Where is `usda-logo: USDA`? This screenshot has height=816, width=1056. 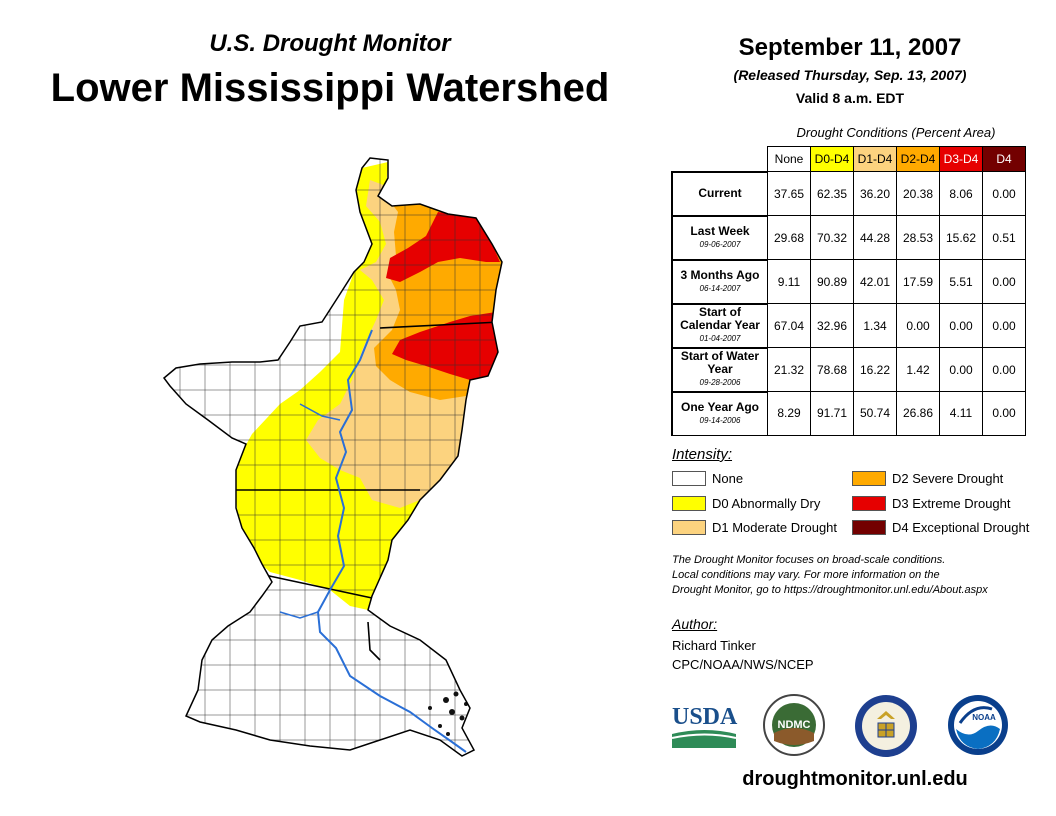
usda-logo: USDA is located at coordinates (704, 726).